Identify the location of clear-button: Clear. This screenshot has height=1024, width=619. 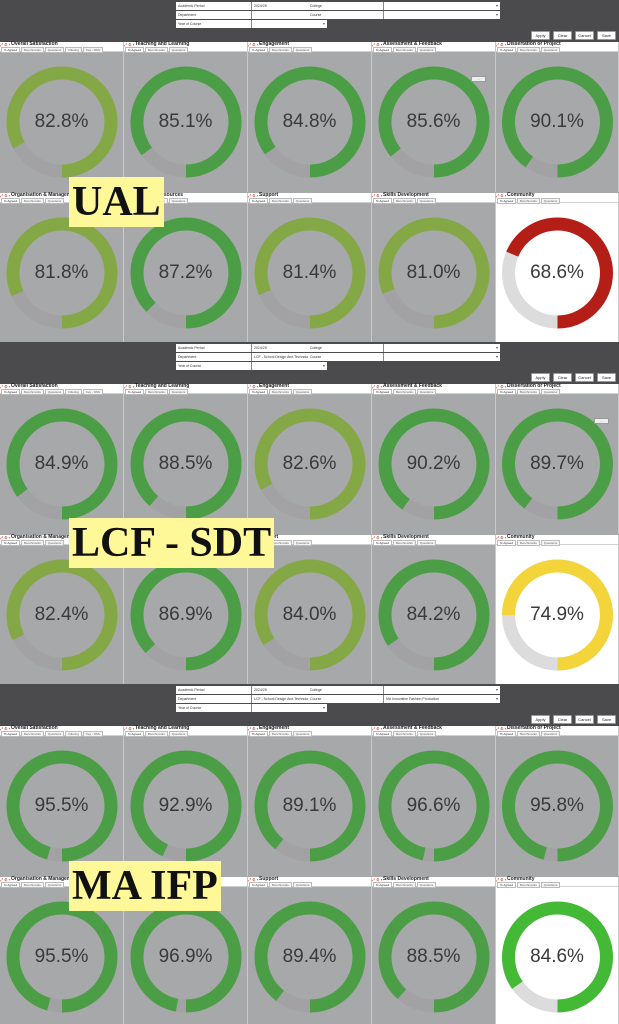
(562, 35).